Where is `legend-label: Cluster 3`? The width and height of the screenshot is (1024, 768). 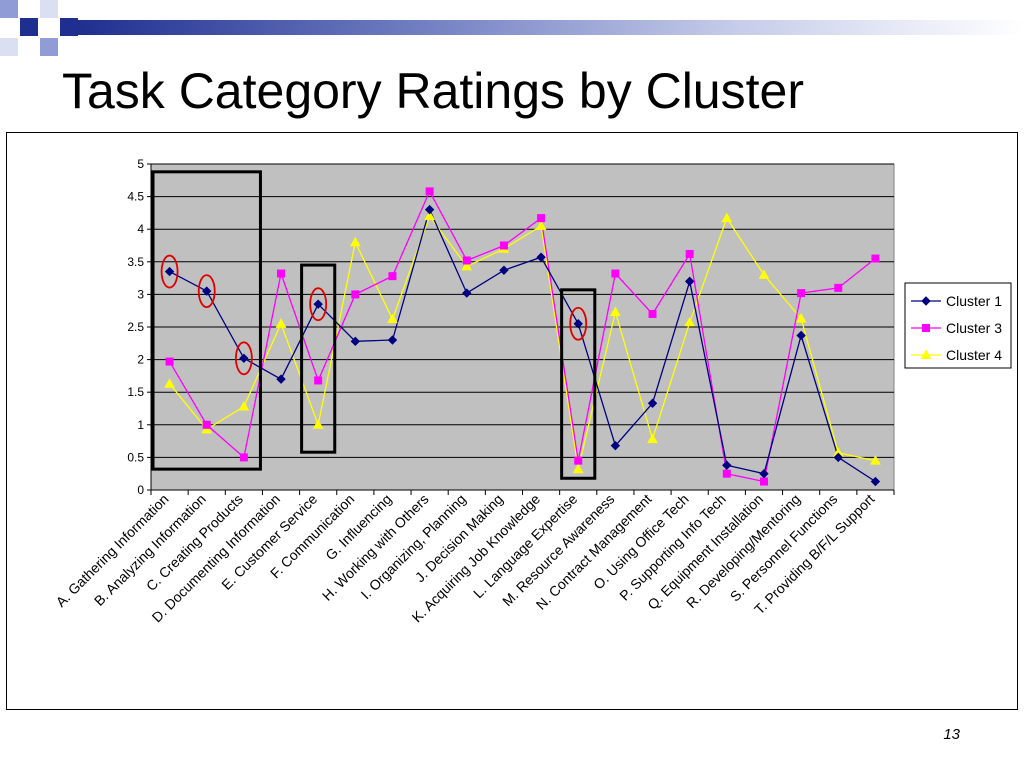 legend-label: Cluster 3 is located at coordinates (974, 328).